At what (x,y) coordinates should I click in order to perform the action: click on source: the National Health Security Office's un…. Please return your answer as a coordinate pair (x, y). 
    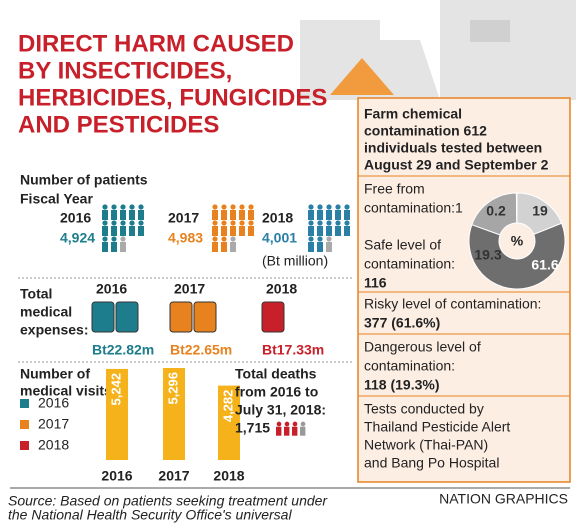
    Looking at the image, I should click on (150, 515).